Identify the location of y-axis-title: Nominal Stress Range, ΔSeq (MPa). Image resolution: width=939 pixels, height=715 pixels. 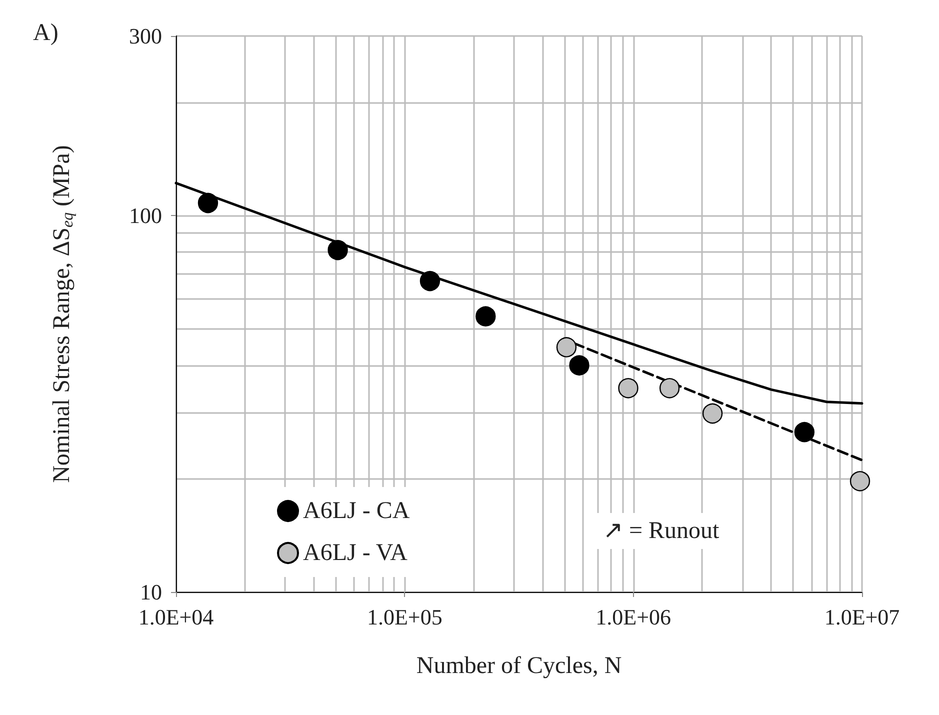
(62, 314).